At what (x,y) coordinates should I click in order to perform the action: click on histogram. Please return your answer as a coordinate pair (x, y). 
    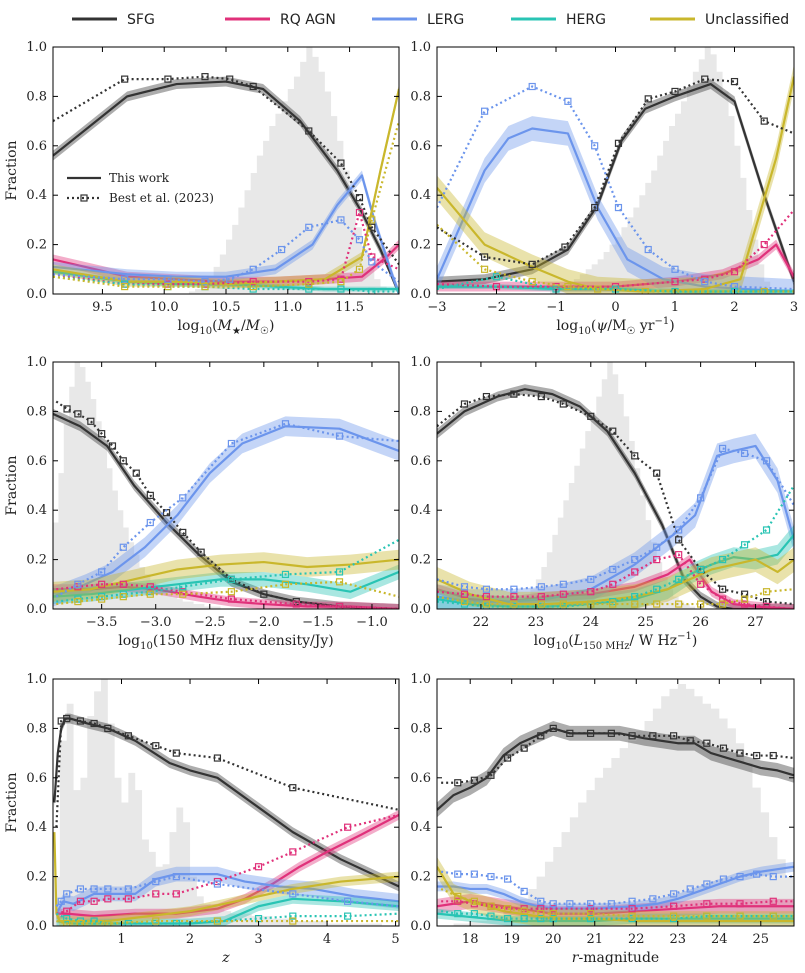
    Looking at the image, I should click on (602, 485).